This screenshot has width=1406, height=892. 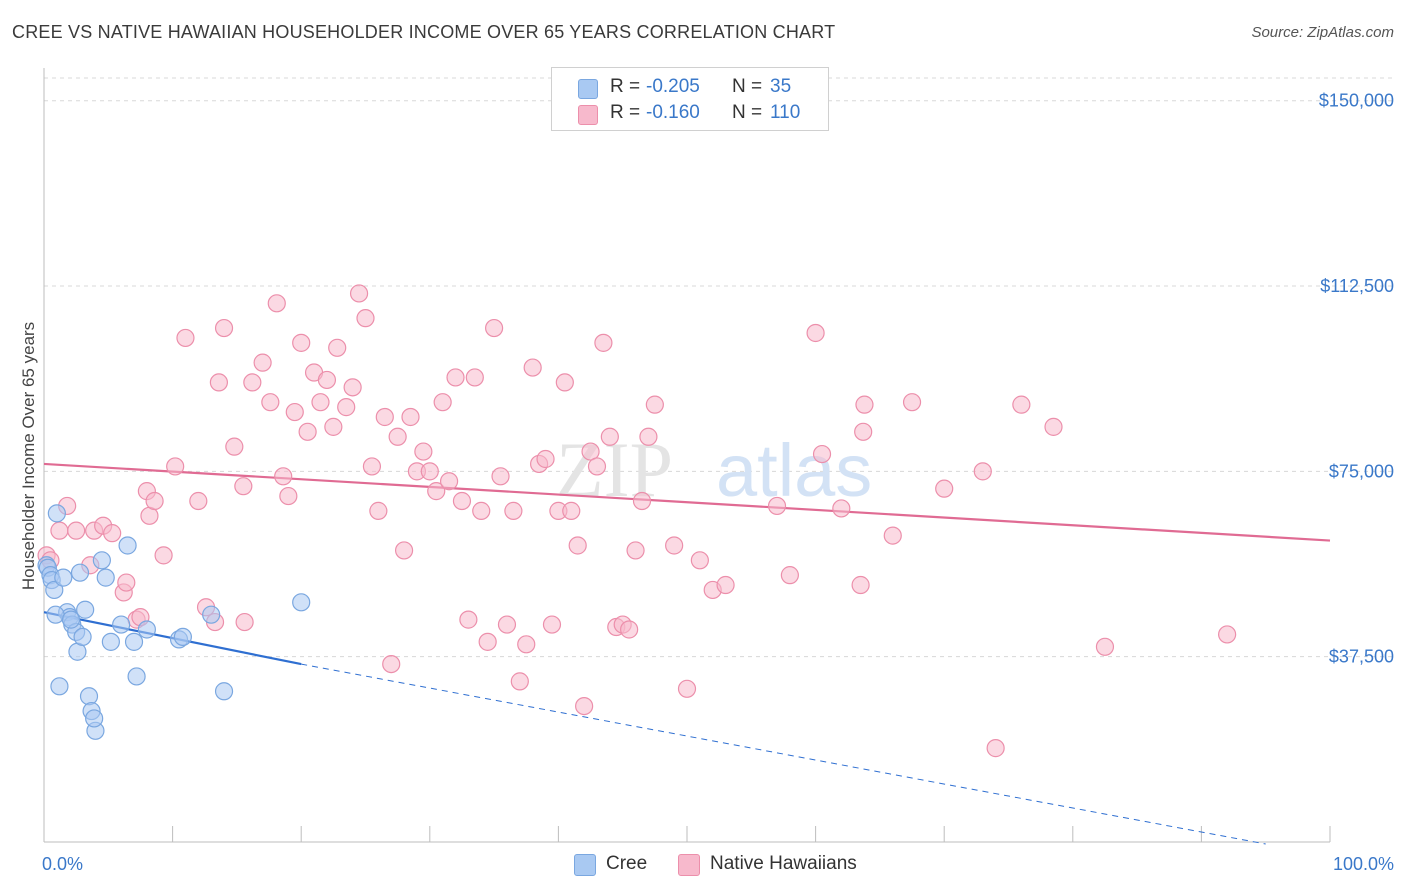 What do you see at coordinates (62, 864) in the screenshot?
I see `x-tick-label-min: 0.0%` at bounding box center [62, 864].